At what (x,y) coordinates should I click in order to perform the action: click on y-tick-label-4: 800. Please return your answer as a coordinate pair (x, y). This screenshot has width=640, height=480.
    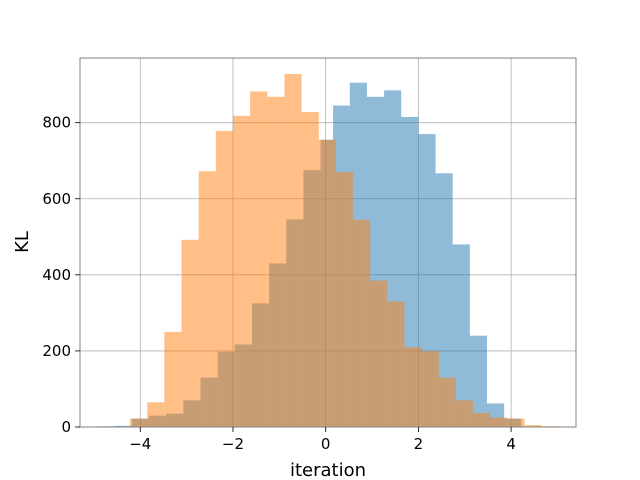
    Looking at the image, I should click on (56, 123).